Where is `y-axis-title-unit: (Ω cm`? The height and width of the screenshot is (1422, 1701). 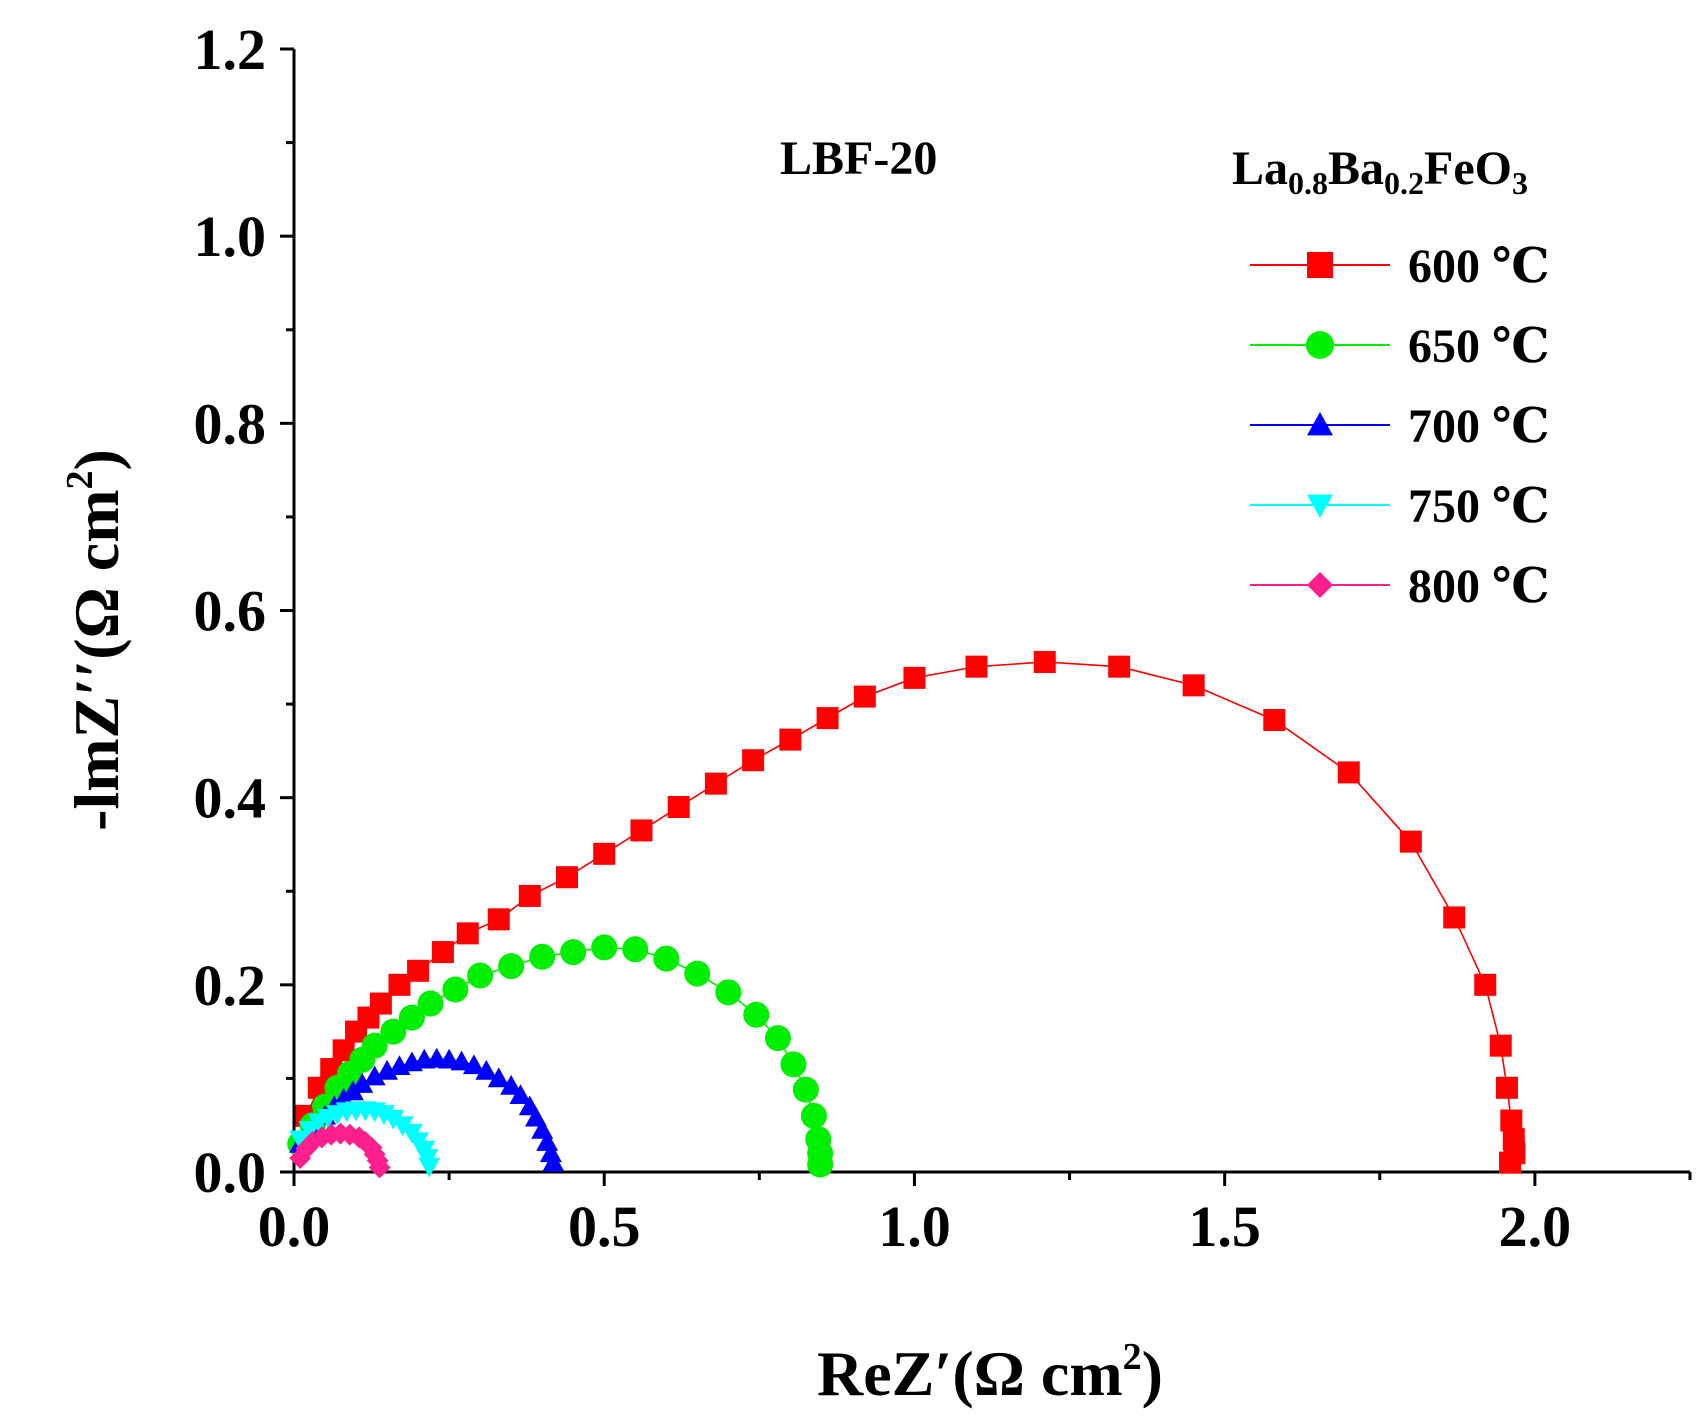 y-axis-title-unit: (Ω cm is located at coordinates (96, 574).